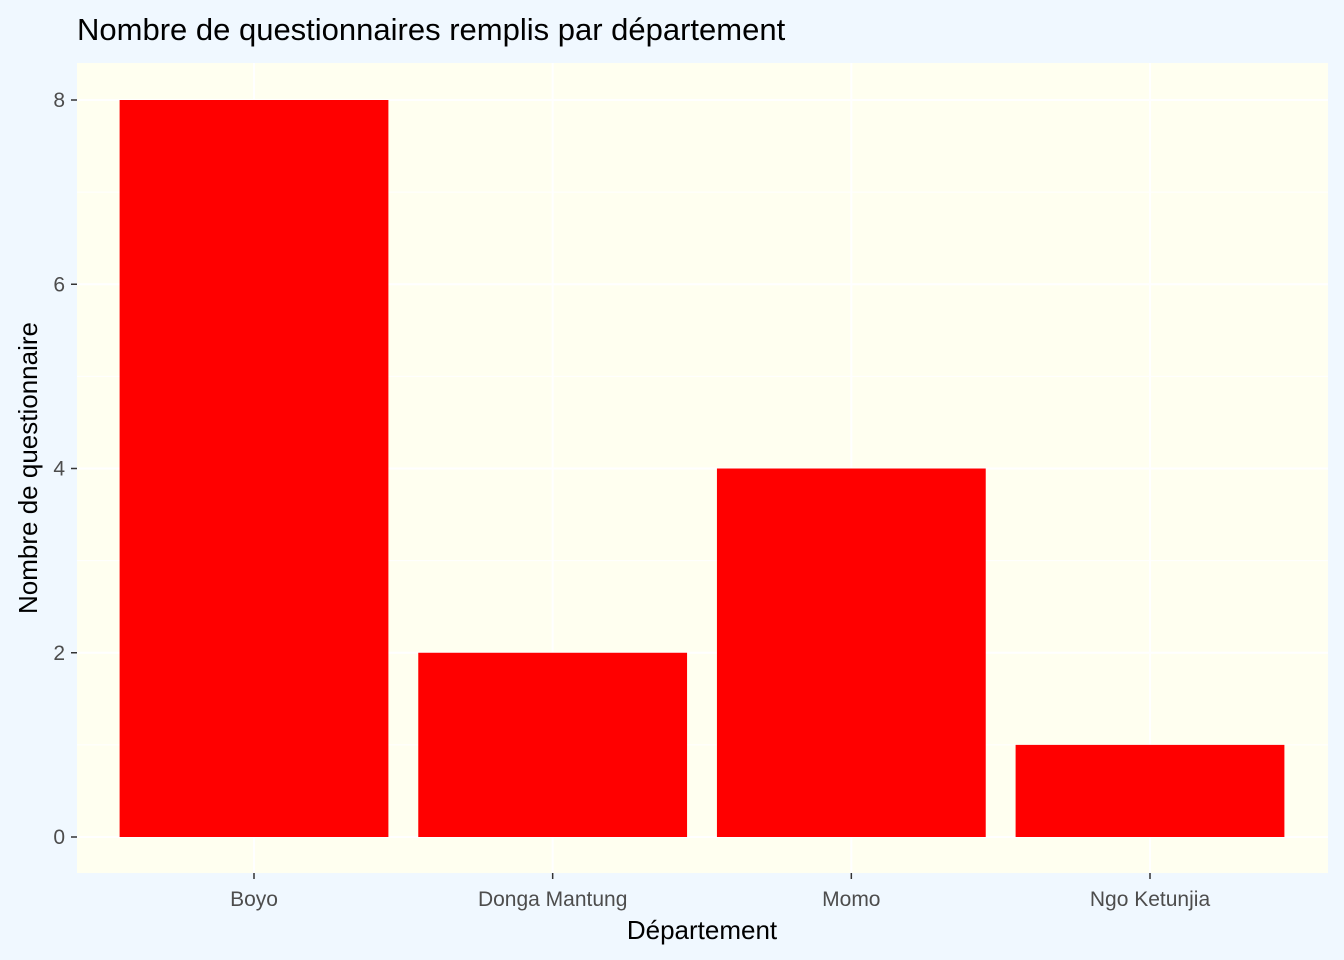 Image resolution: width=1344 pixels, height=960 pixels. I want to click on x-tick-label: Donga Mantung, so click(552, 899).